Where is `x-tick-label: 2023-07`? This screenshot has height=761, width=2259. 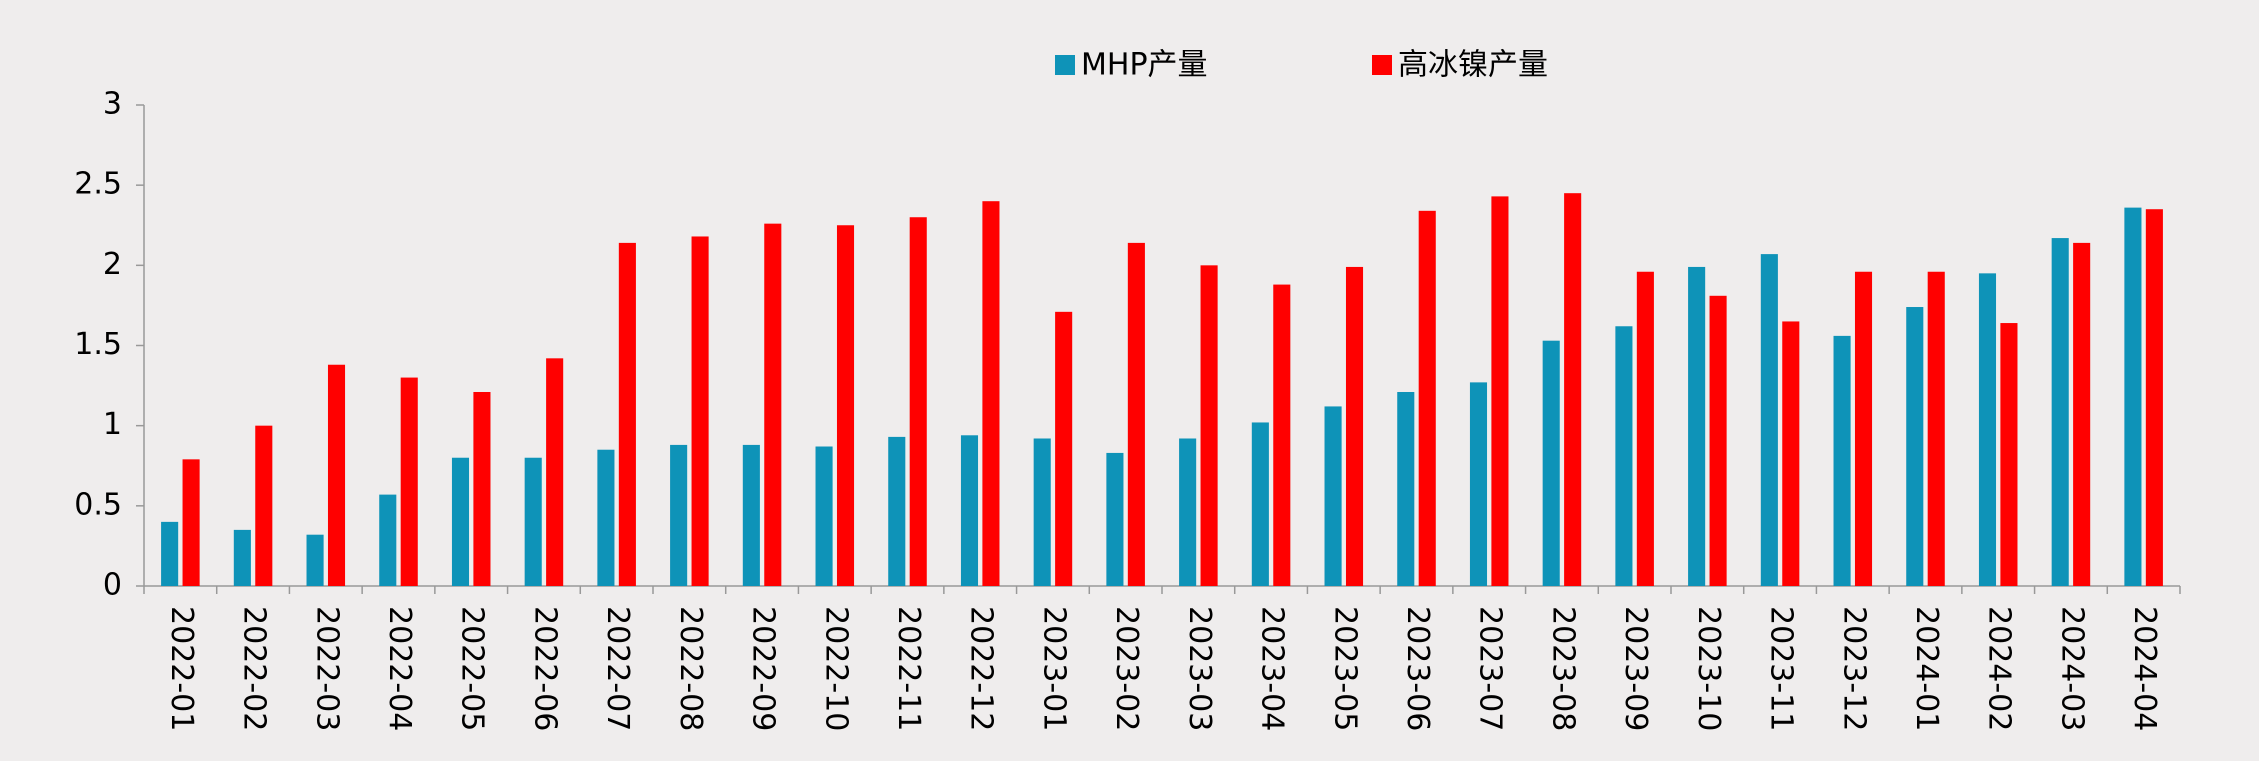 x-tick-label: 2023-07 is located at coordinates (1490, 668).